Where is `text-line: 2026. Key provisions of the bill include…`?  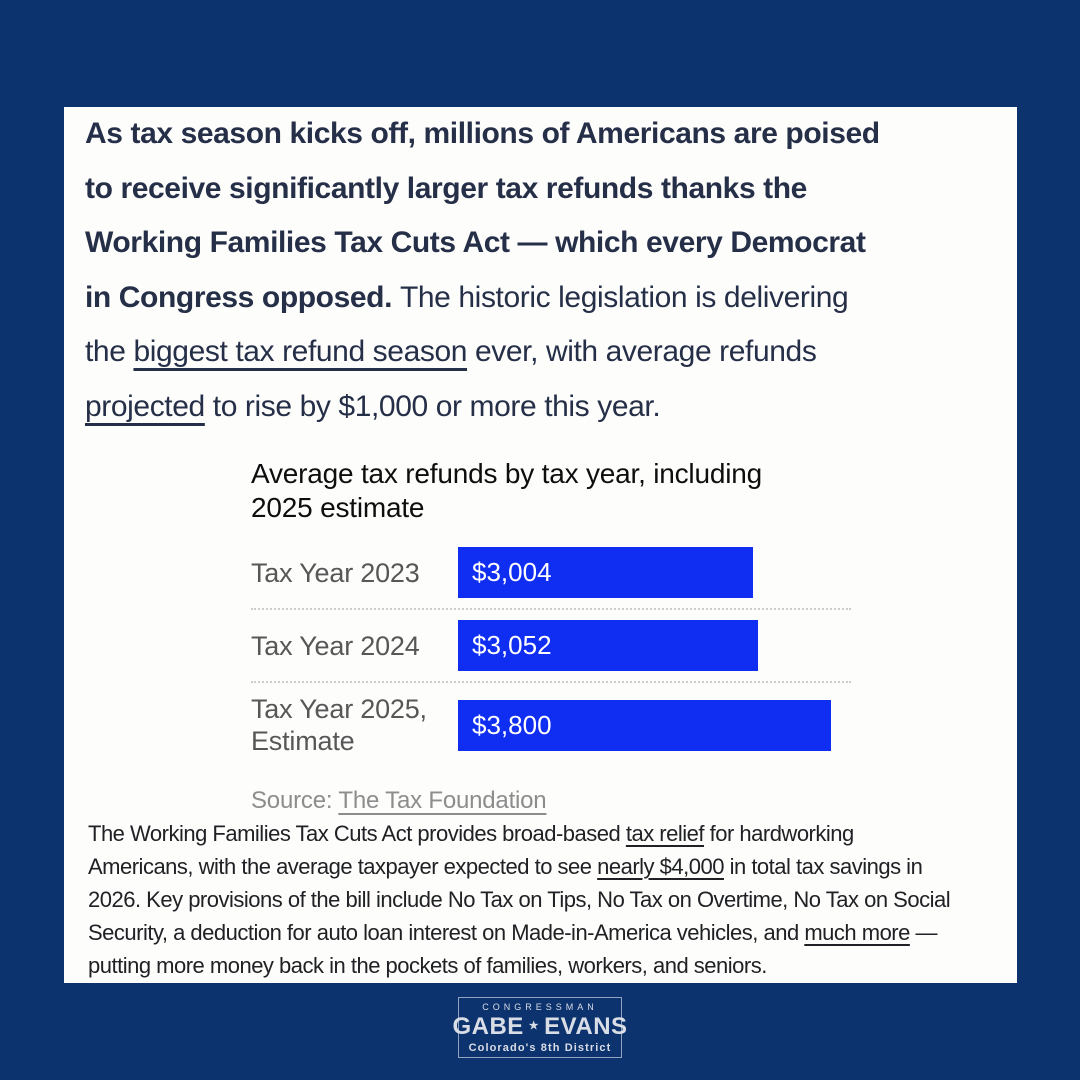 text-line: 2026. Key provisions of the bill include… is located at coordinates (549, 899).